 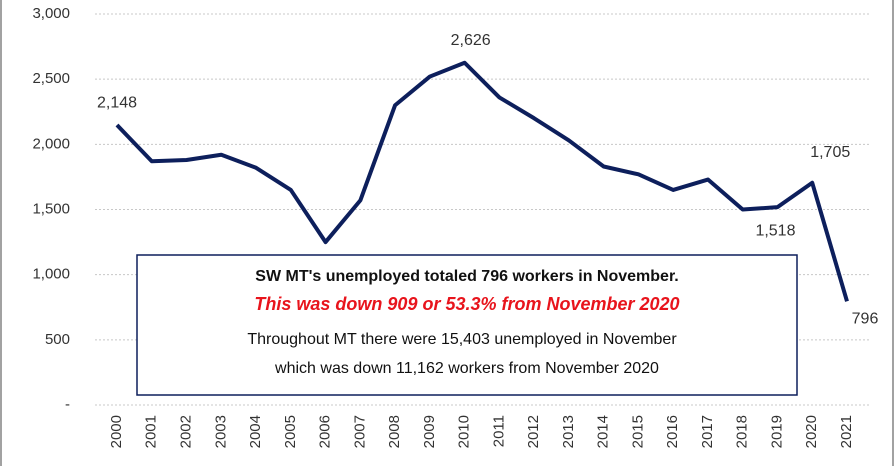 I want to click on x-tick-label: 2012, so click(x=533, y=431).